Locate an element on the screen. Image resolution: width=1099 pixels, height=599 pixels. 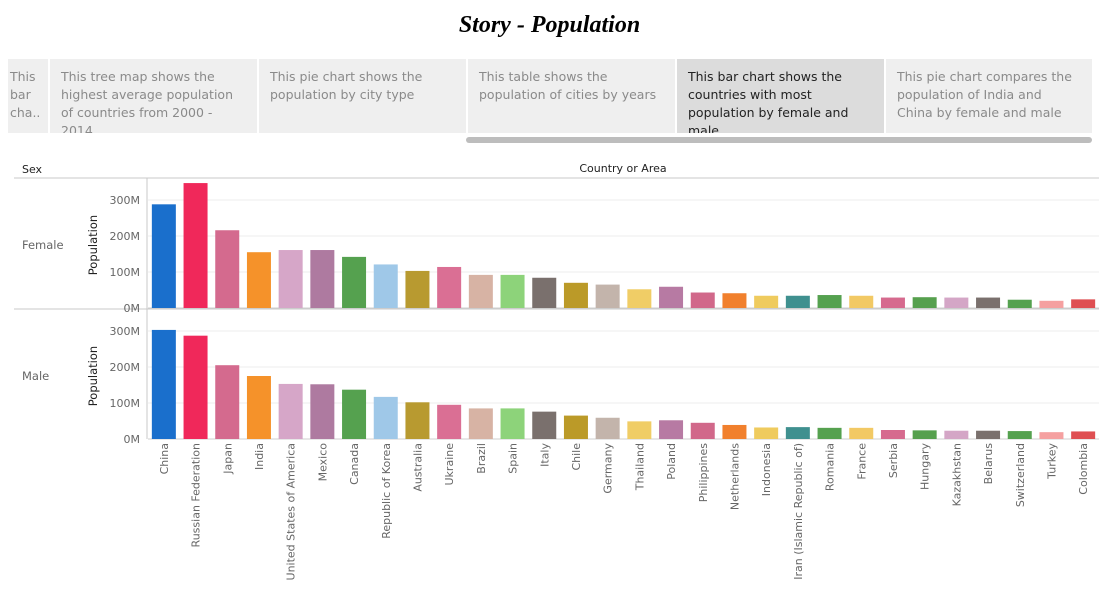
female-bar-india is located at coordinates (258, 280).